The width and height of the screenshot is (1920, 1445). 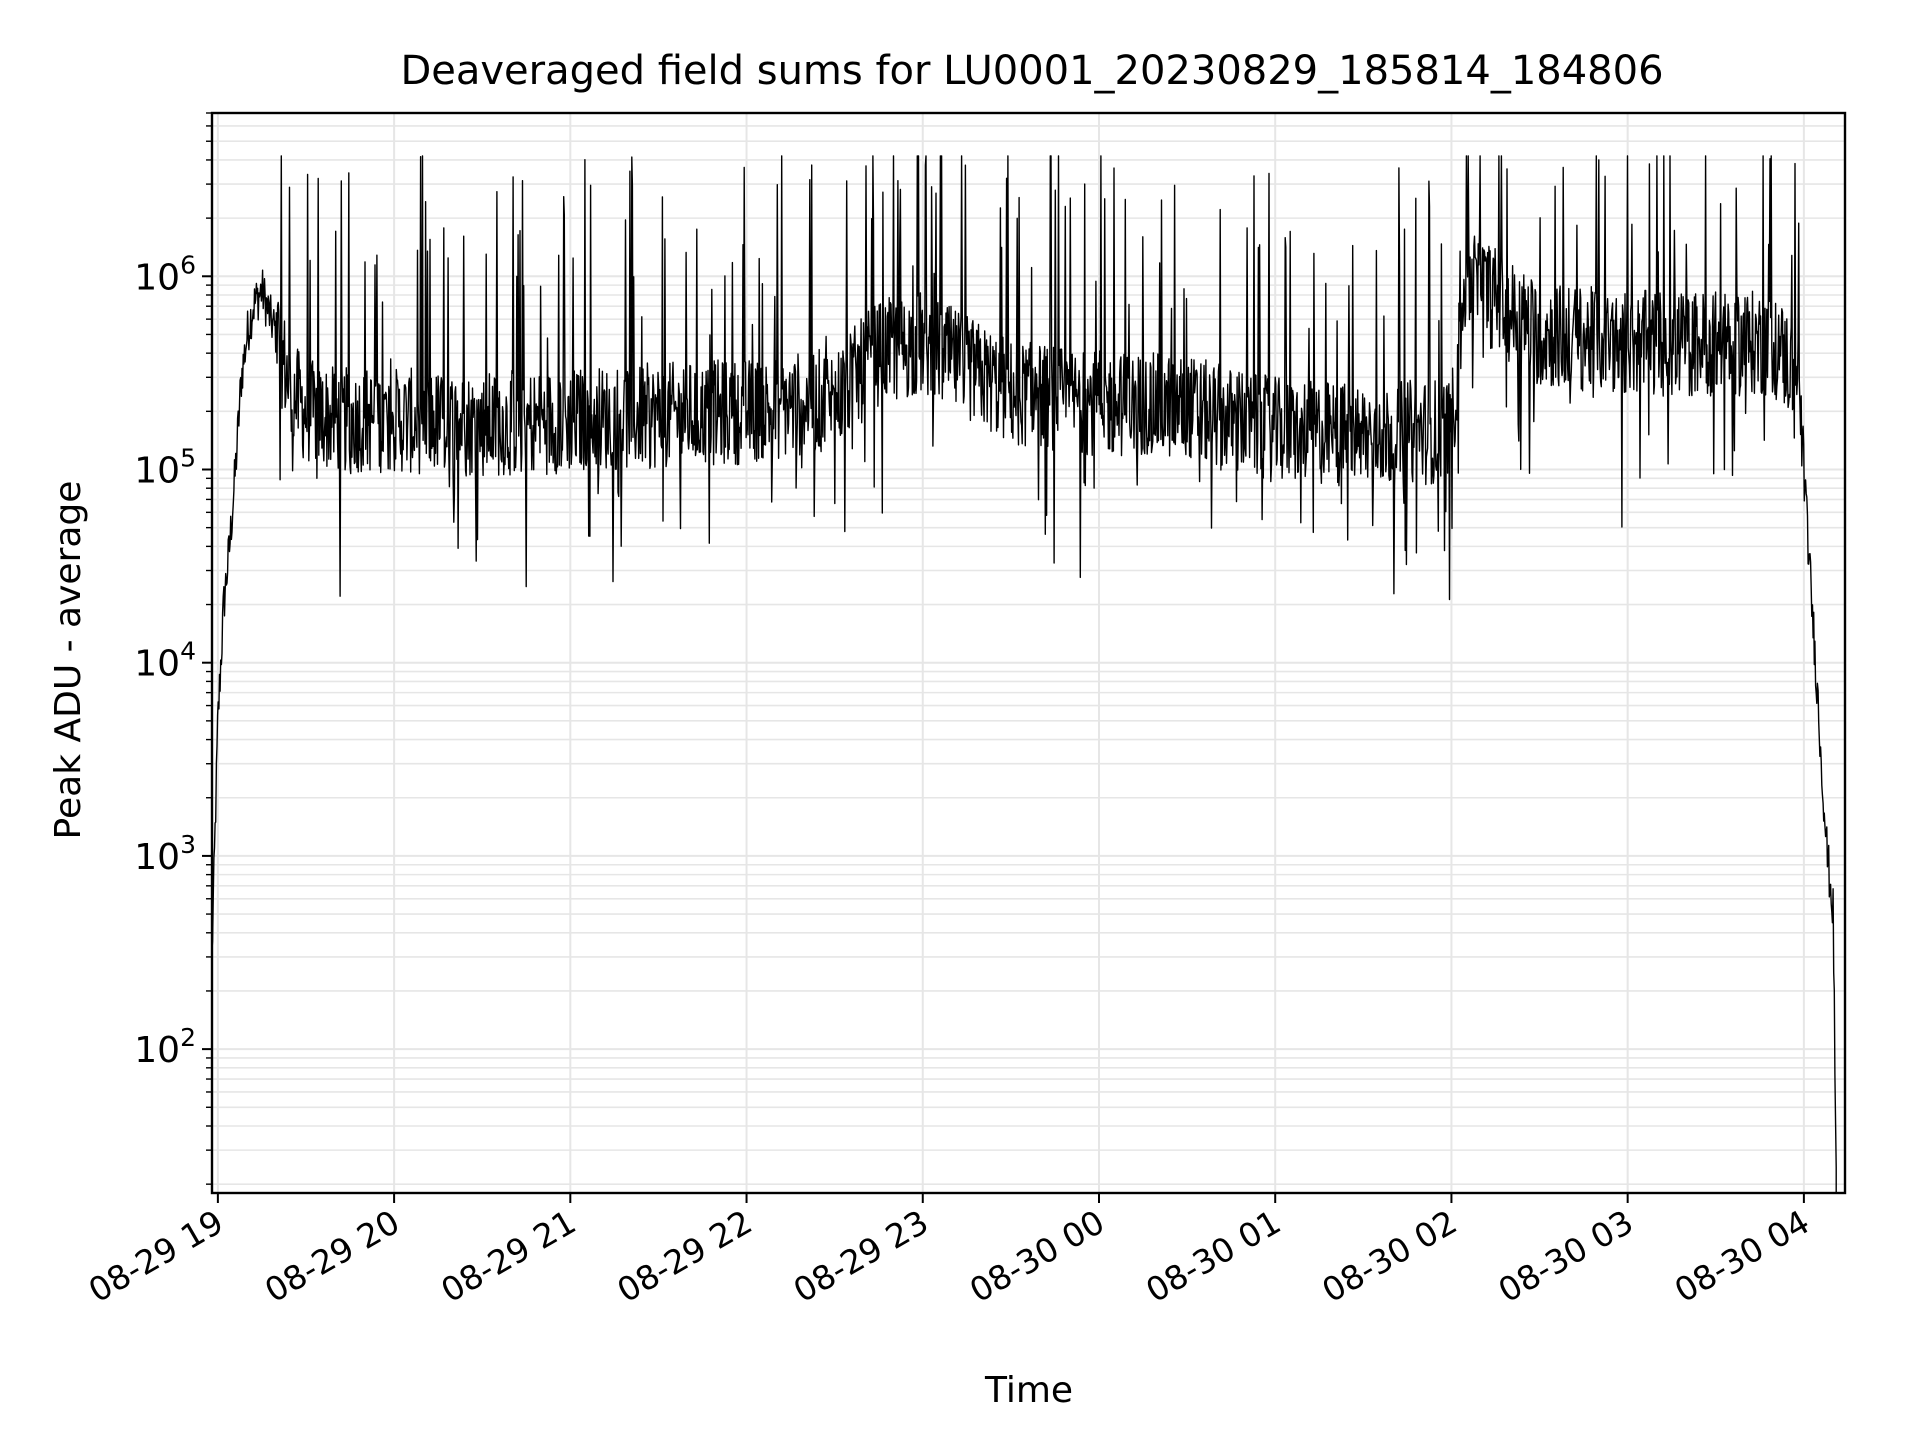 I want to click on y-tick-label: 10⁴, so click(x=165, y=661).